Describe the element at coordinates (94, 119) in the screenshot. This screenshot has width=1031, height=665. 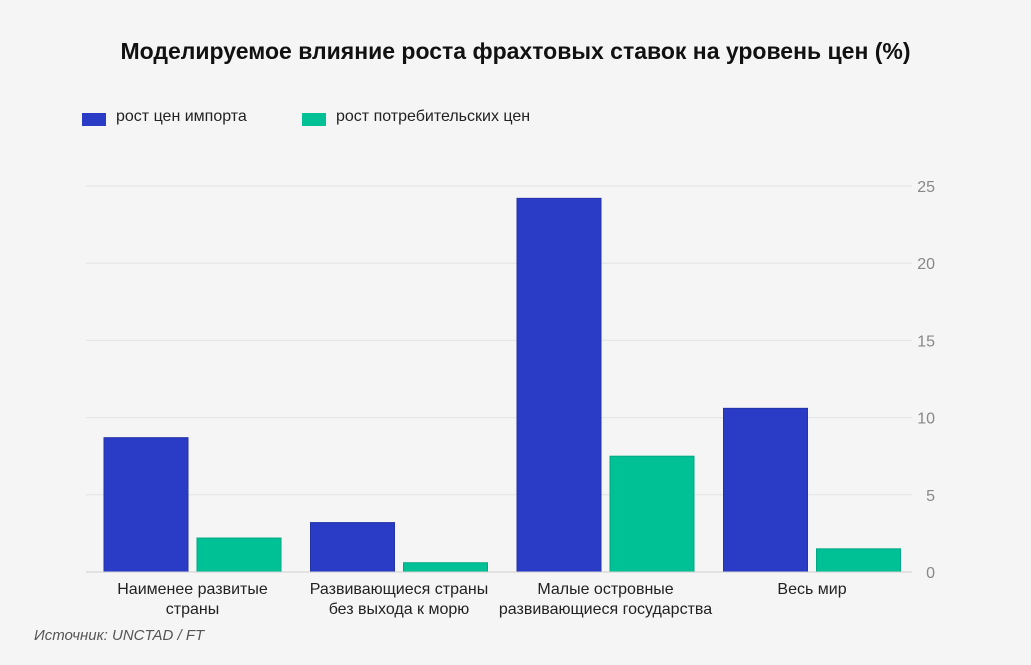
I see `legend-swatch-import` at that location.